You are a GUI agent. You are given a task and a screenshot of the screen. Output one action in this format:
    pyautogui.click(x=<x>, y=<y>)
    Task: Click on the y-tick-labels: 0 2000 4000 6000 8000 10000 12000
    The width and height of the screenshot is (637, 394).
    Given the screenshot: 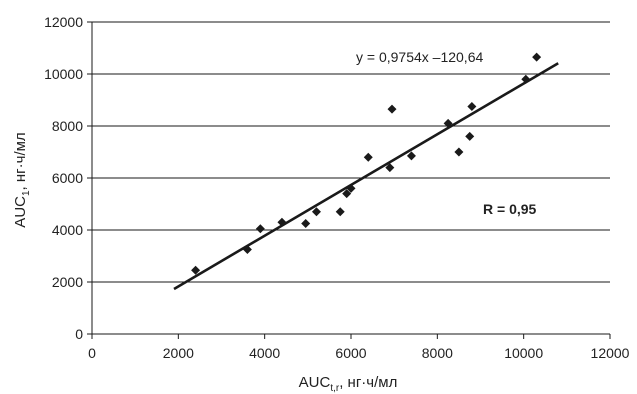 What is the action you would take?
    pyautogui.click(x=63, y=178)
    